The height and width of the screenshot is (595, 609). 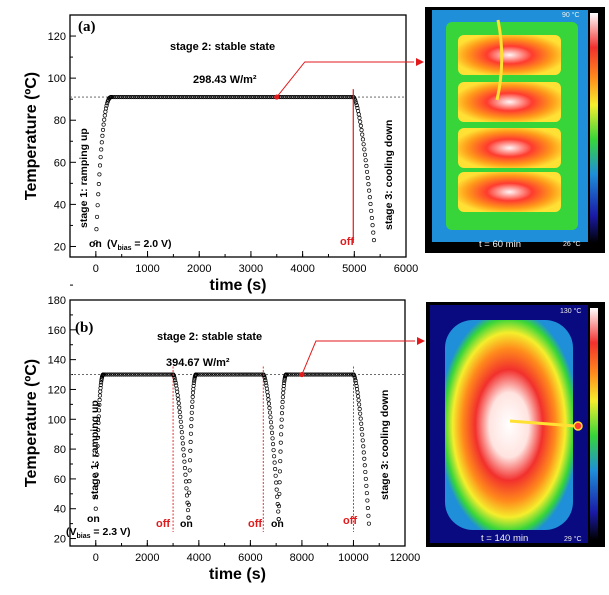 I want to click on thermal-image-b-caption: t = 140 min, so click(x=504, y=538).